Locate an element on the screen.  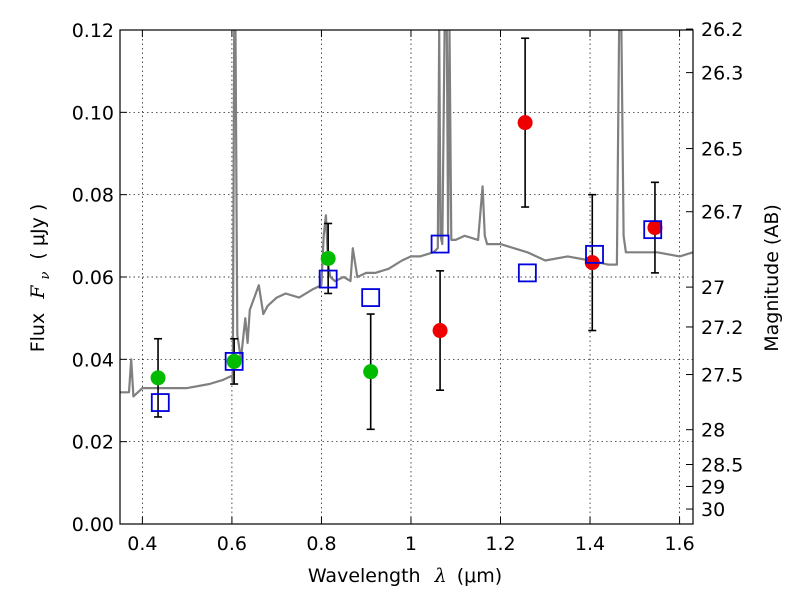
mag-tick-label: 27.2 is located at coordinates (722, 328).